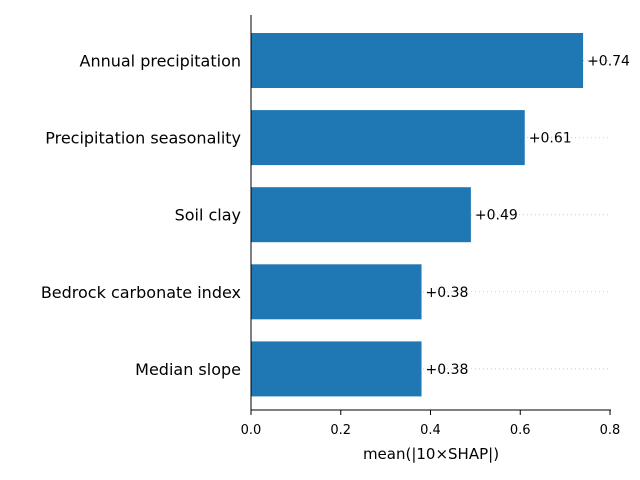  What do you see at coordinates (550, 139) in the screenshot?
I see `data-label: +0.61` at bounding box center [550, 139].